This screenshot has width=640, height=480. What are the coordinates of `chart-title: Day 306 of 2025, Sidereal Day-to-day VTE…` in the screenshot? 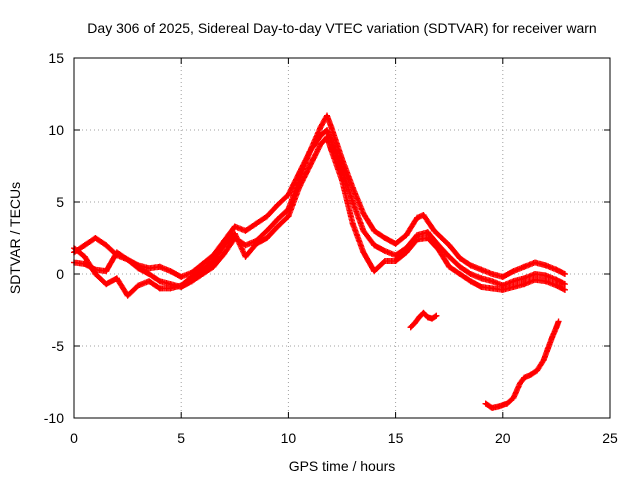 It's located at (341, 28).